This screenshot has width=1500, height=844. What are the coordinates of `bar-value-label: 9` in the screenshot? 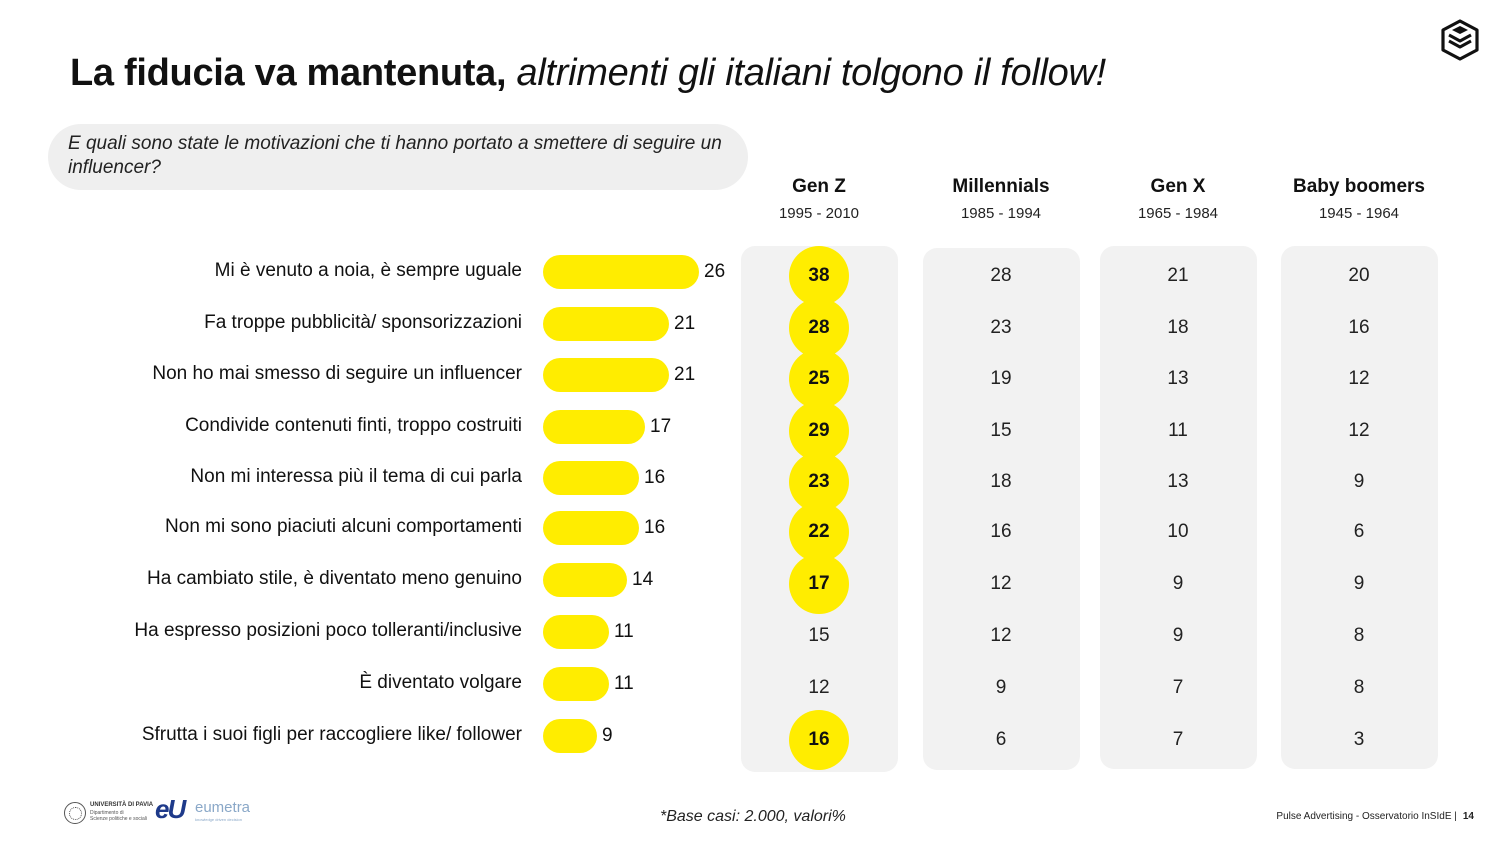 It's located at (607, 735).